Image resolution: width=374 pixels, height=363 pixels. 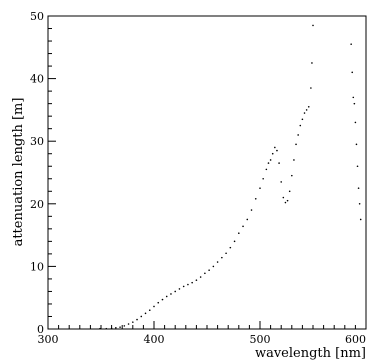 What do you see at coordinates (154, 339) in the screenshot?
I see `x-tick-label: 400` at bounding box center [154, 339].